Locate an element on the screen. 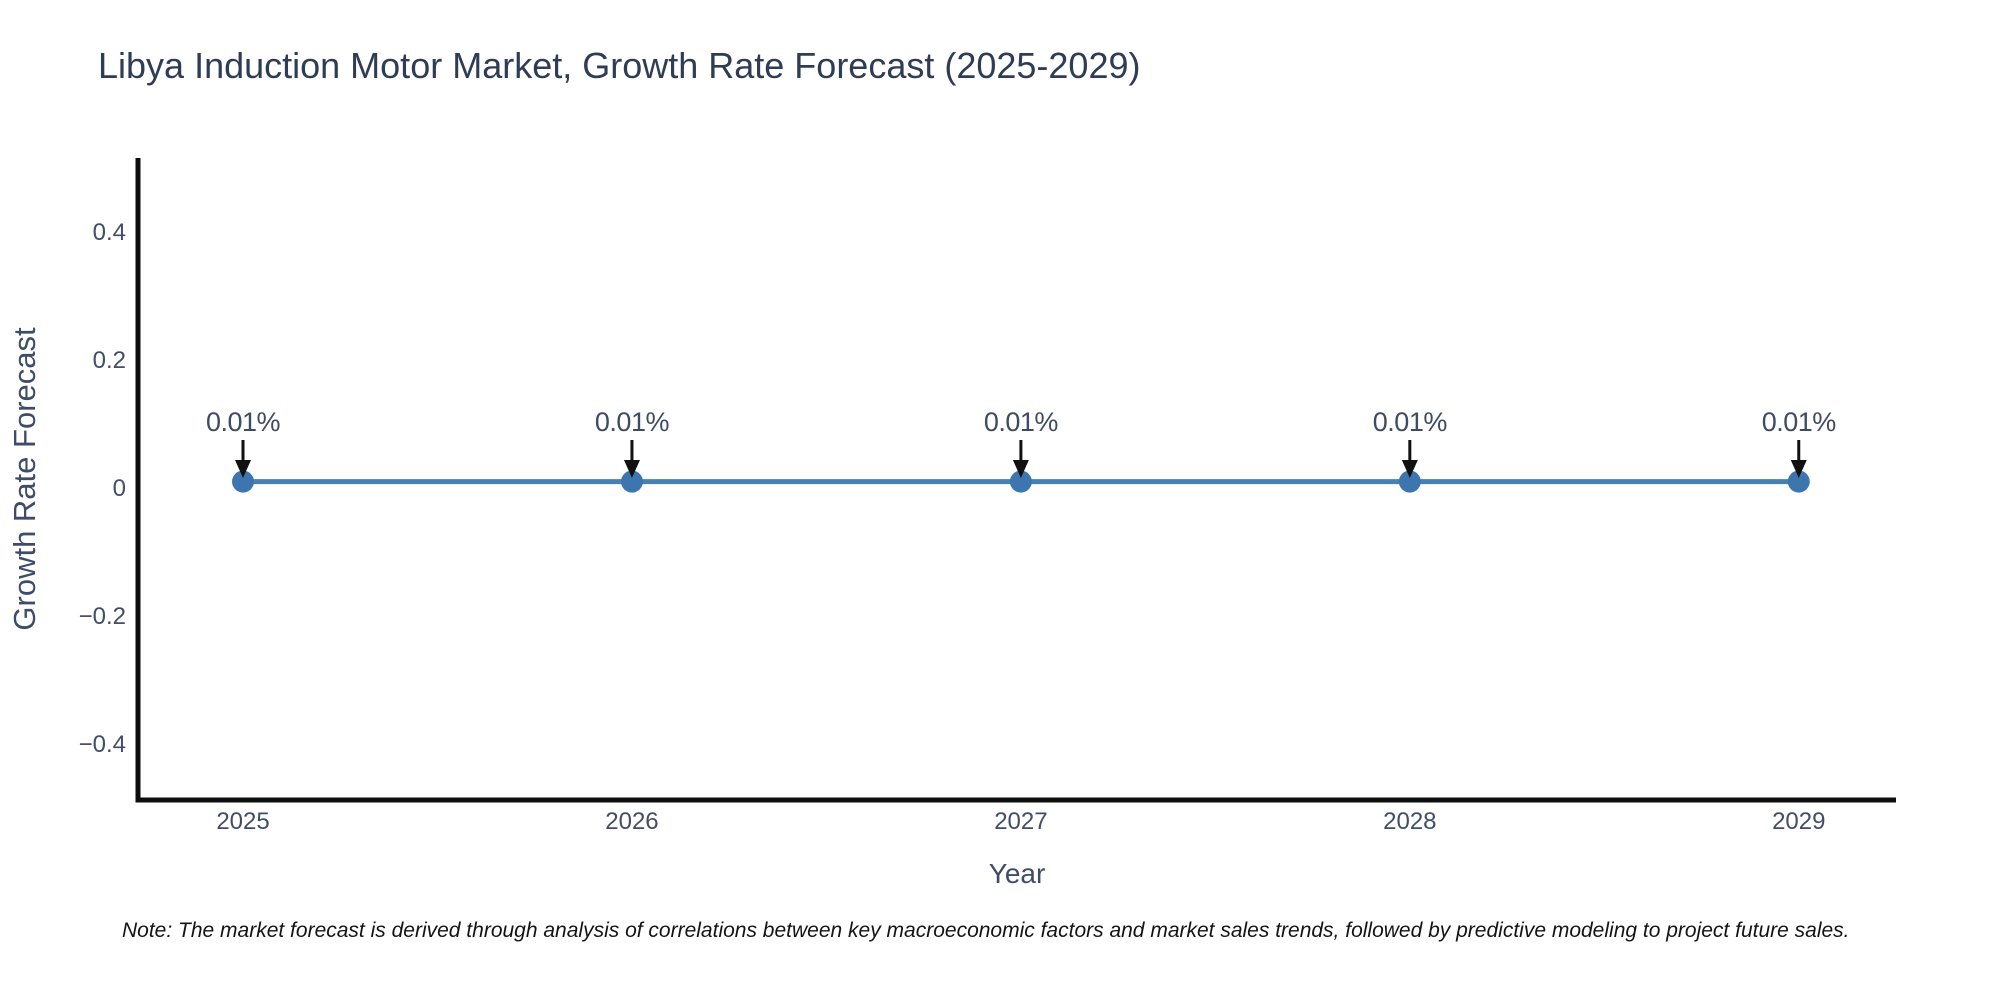 The height and width of the screenshot is (1000, 2000). x-tick-label: 2025 is located at coordinates (242, 821).